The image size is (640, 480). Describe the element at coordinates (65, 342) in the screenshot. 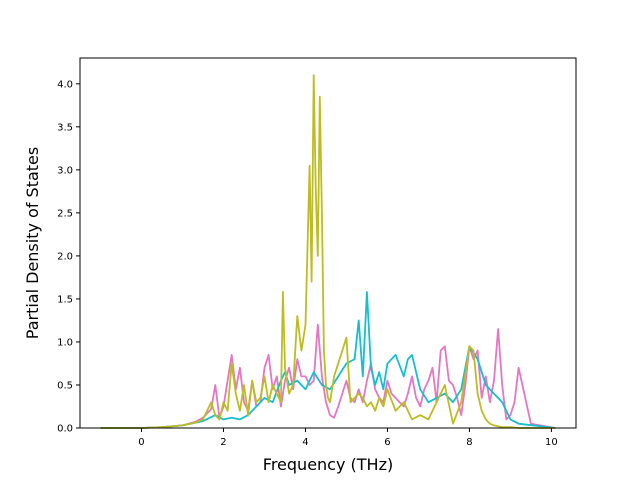

I see `y-tick-label: 1.0` at that location.